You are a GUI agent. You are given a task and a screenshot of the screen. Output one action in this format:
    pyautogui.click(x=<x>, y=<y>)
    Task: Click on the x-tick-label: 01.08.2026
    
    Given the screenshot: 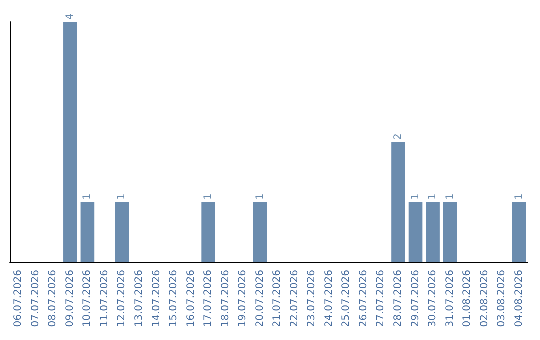 What is the action you would take?
    pyautogui.click(x=468, y=299)
    